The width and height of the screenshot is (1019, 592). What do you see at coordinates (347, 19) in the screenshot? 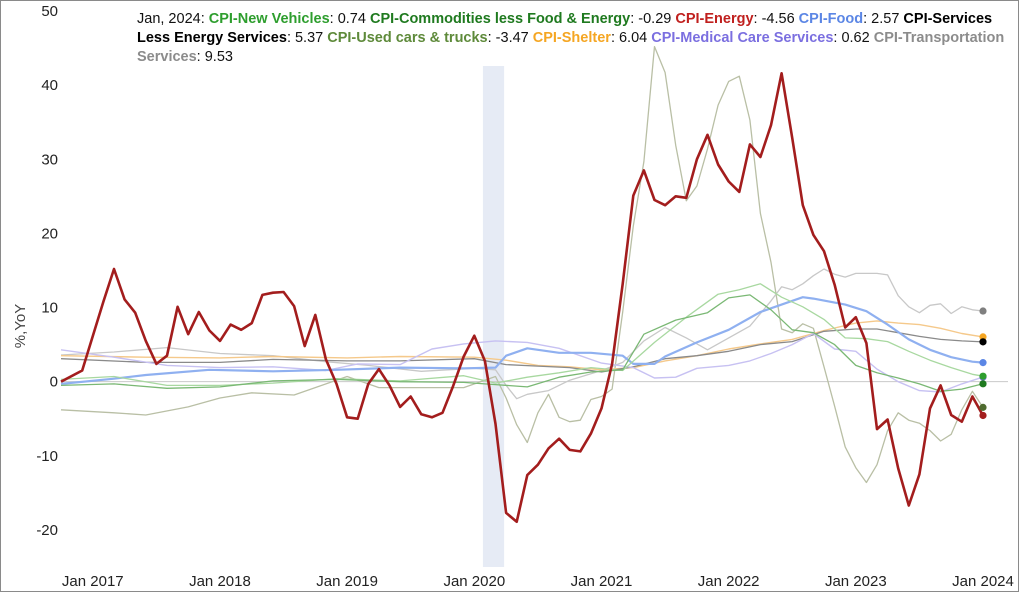
I see `legend-series-value: : 0.74` at bounding box center [347, 19].